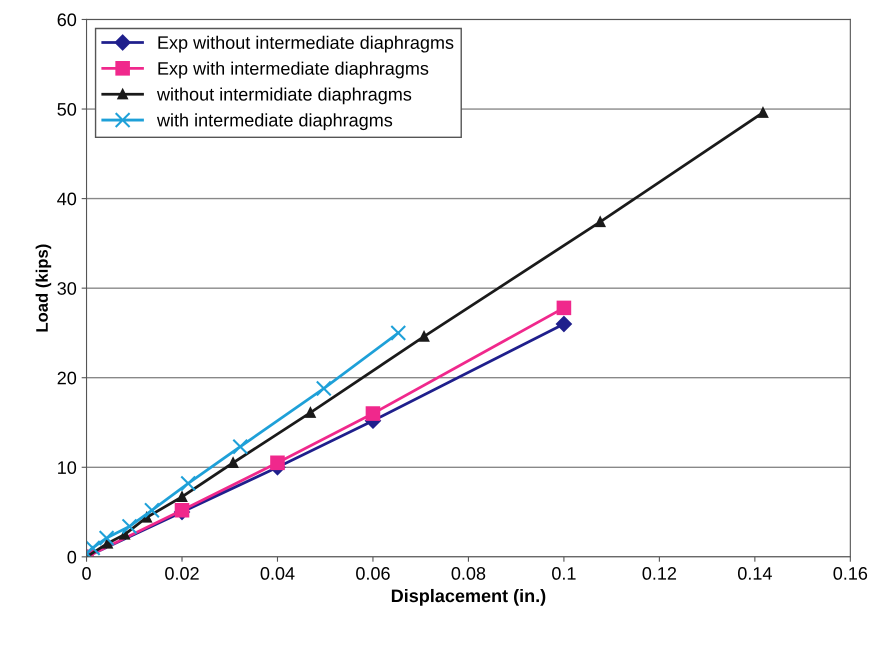 This screenshot has height=649, width=883. I want to click on x-tick-label: 0.06, so click(373, 573).